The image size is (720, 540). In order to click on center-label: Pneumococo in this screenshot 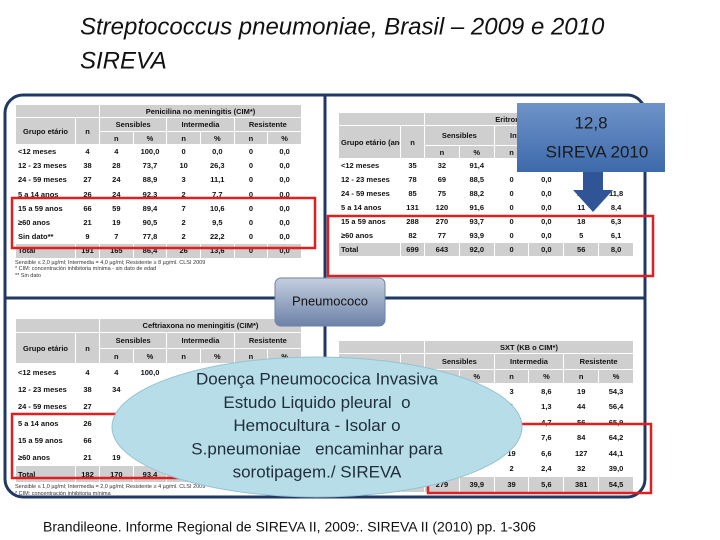, I will do `click(330, 300)`.